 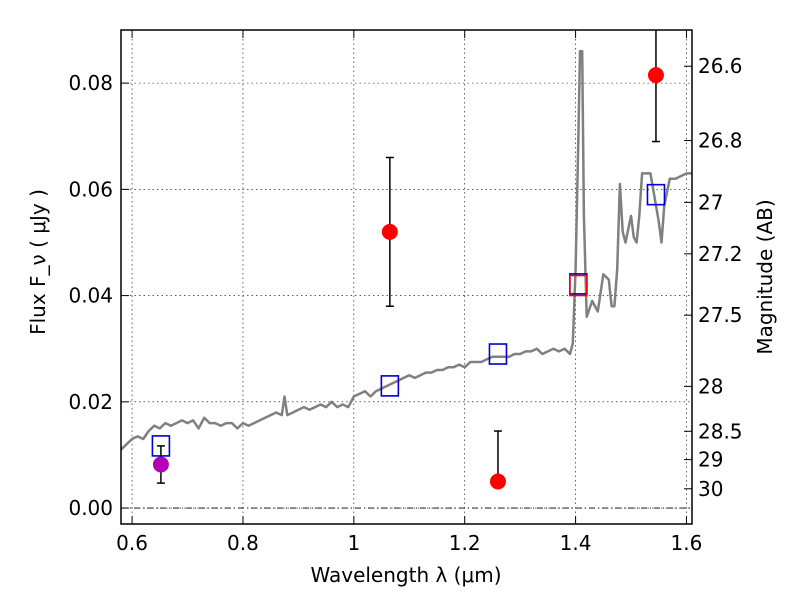 What do you see at coordinates (720, 315) in the screenshot?
I see `y2-tick-label: 27.5` at bounding box center [720, 315].